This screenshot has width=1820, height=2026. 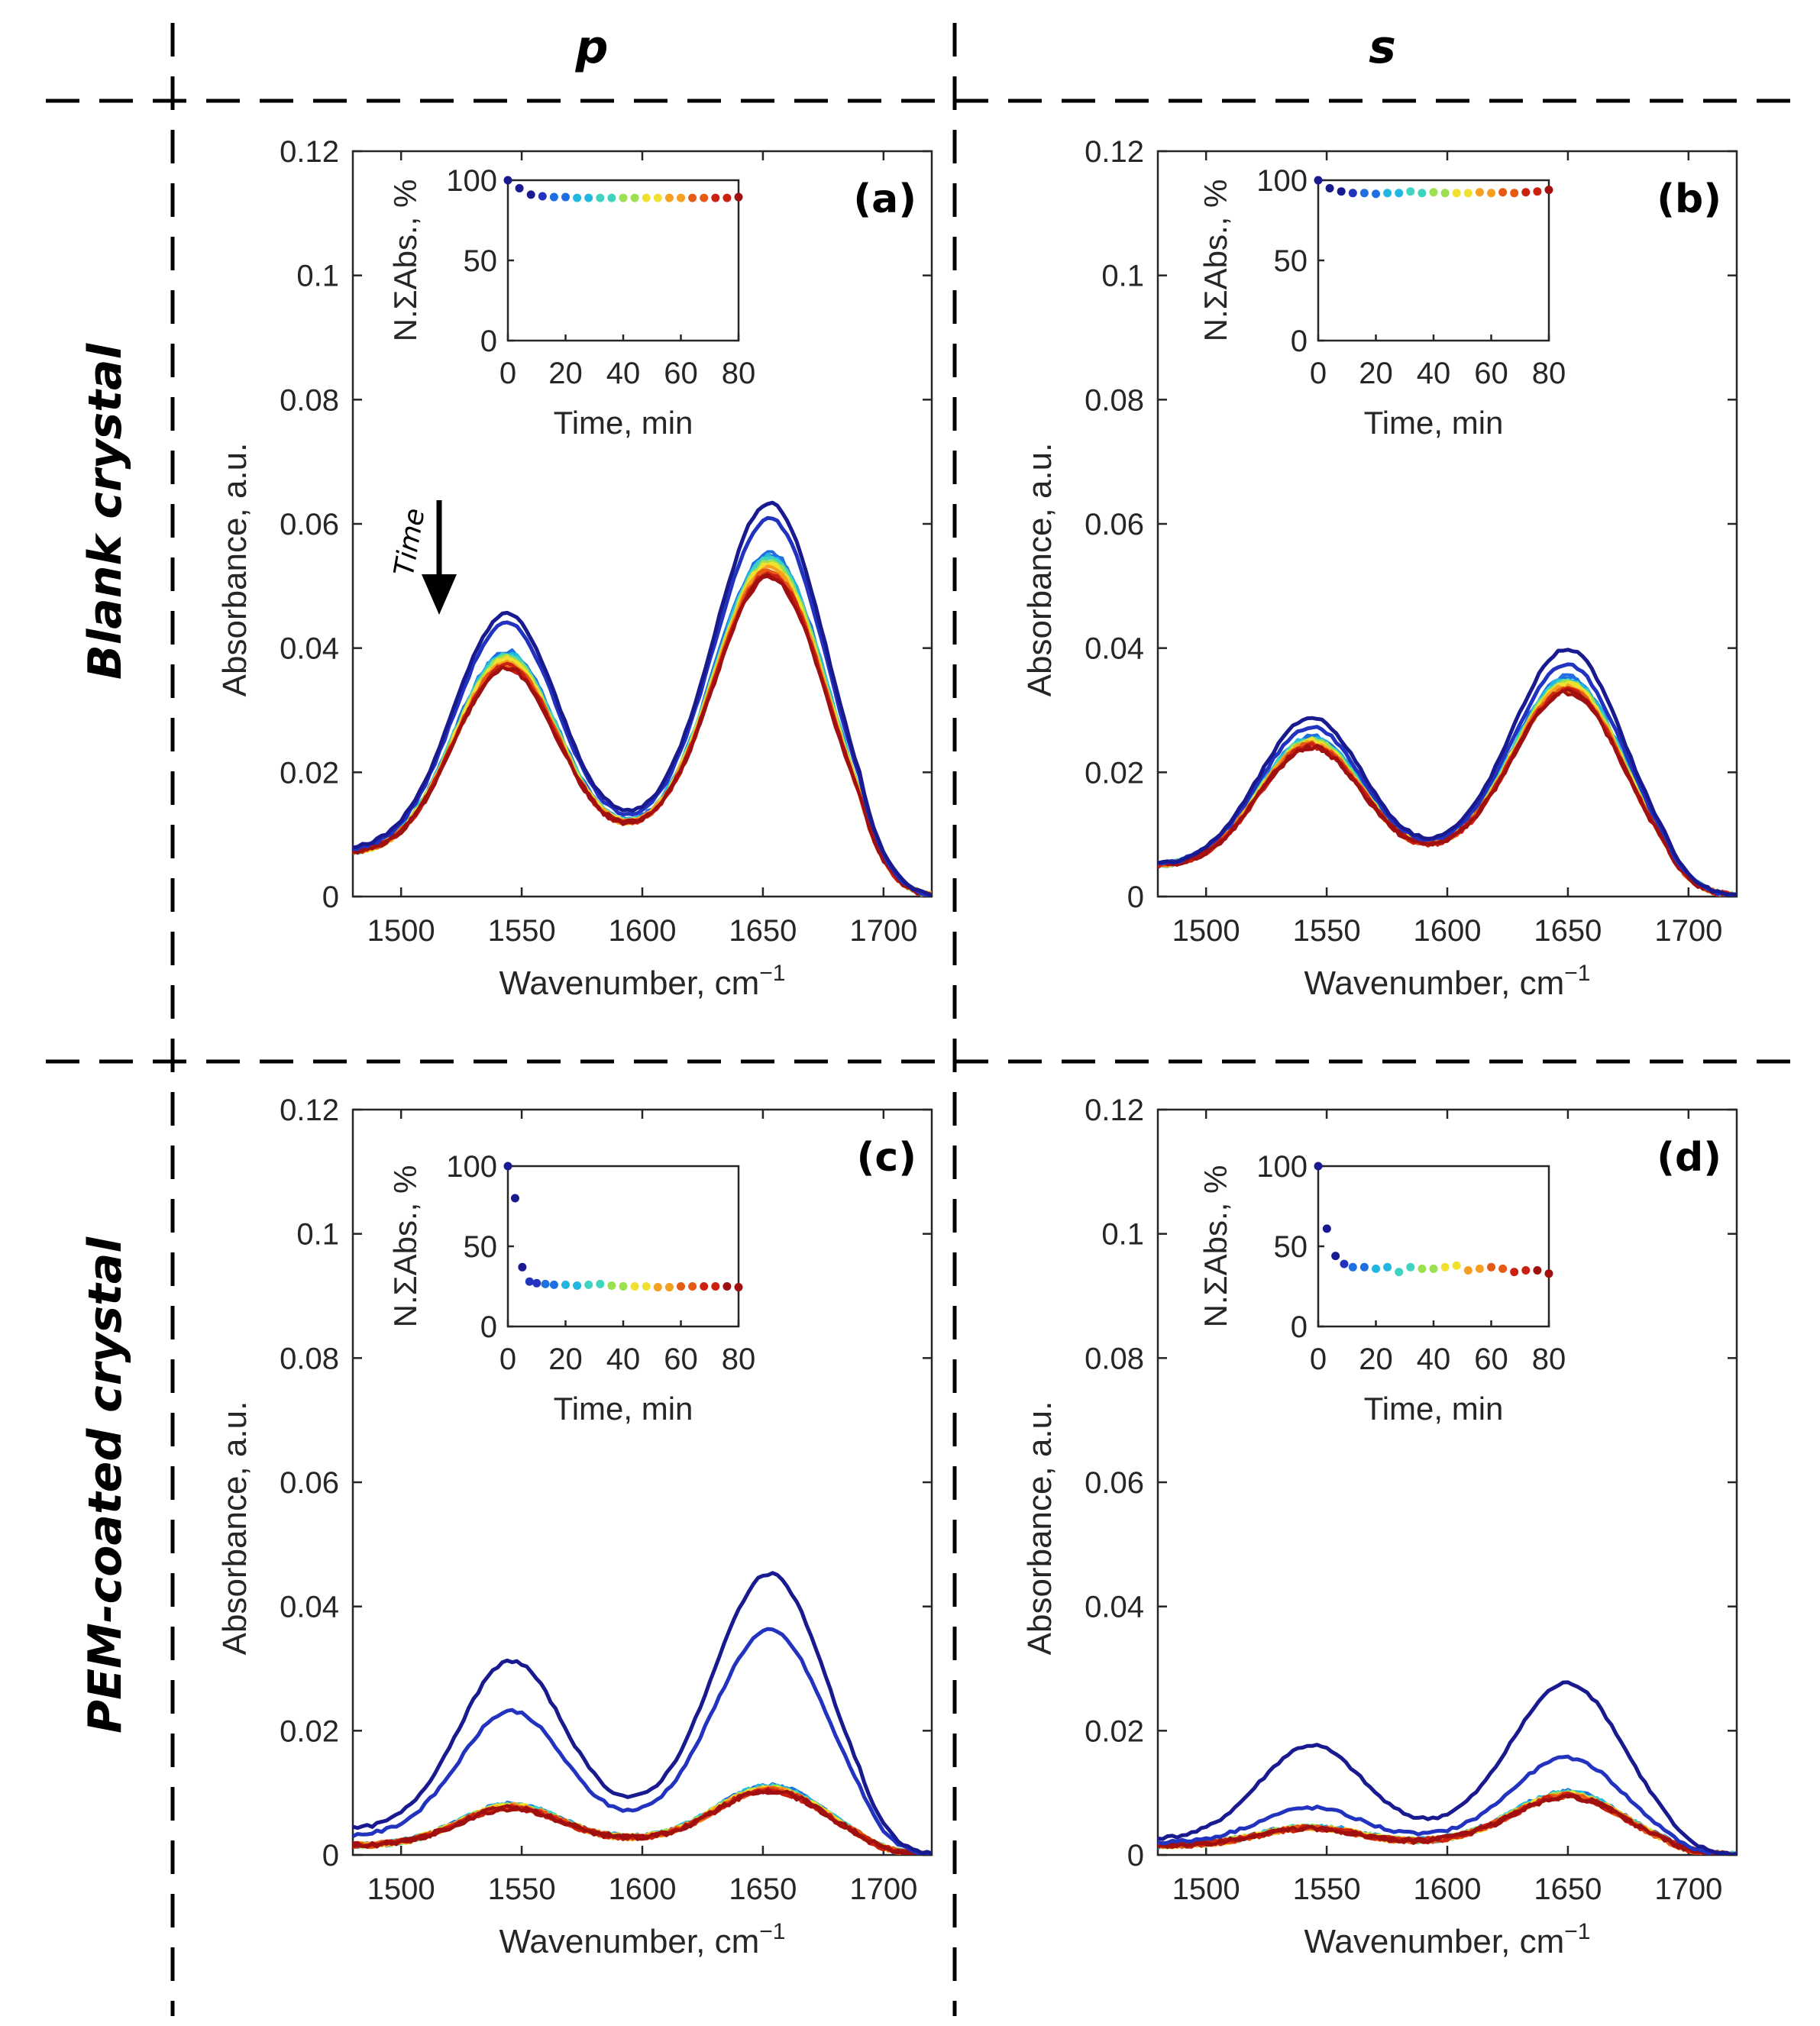 I want to click on y-tick-label: 0.04, so click(x=309, y=1607).